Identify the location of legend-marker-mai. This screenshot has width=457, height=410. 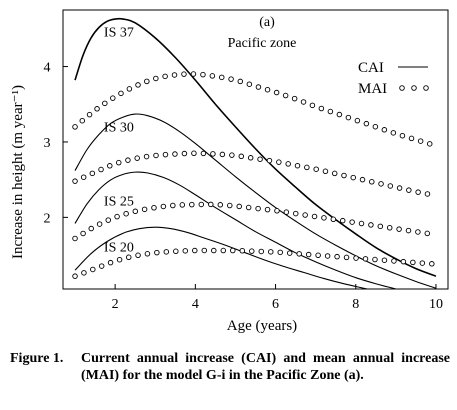
(402, 88).